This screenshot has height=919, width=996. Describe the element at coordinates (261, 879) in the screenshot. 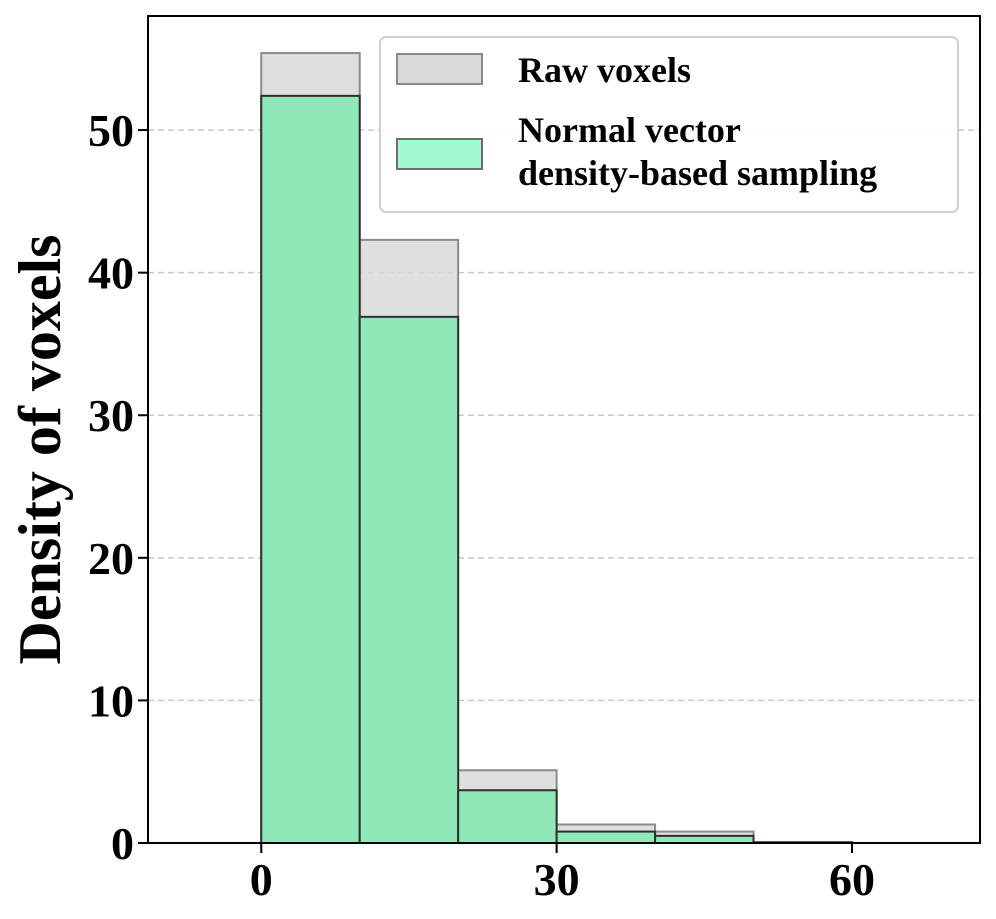

I see `x-tick-label-0: 0` at that location.